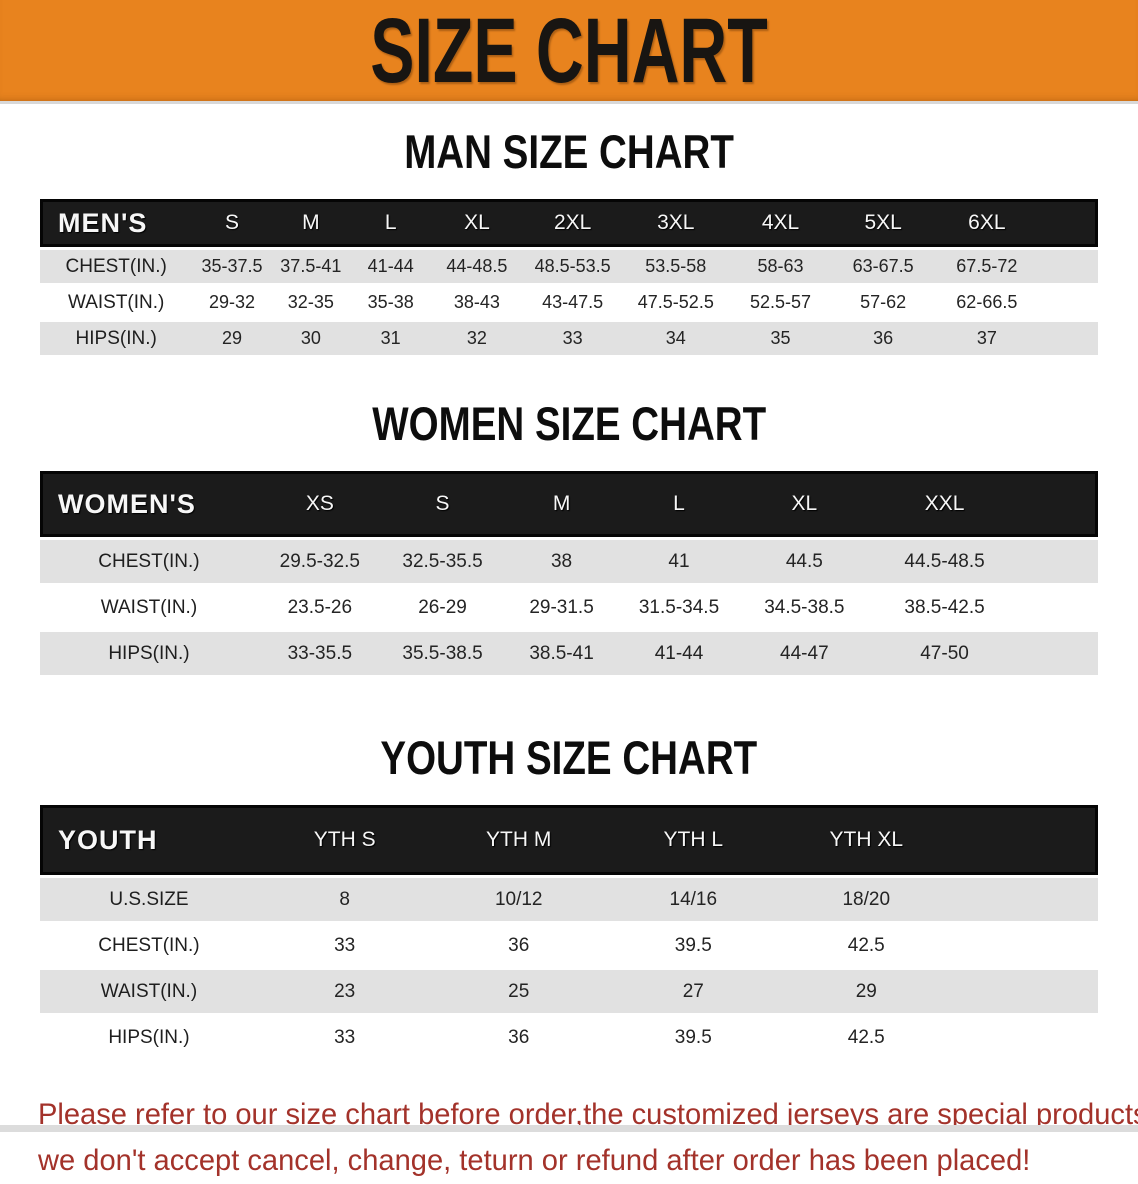 The image size is (1138, 1184). I want to click on table-row: WAIST(IN.) 23 25 27 29, so click(569, 991).